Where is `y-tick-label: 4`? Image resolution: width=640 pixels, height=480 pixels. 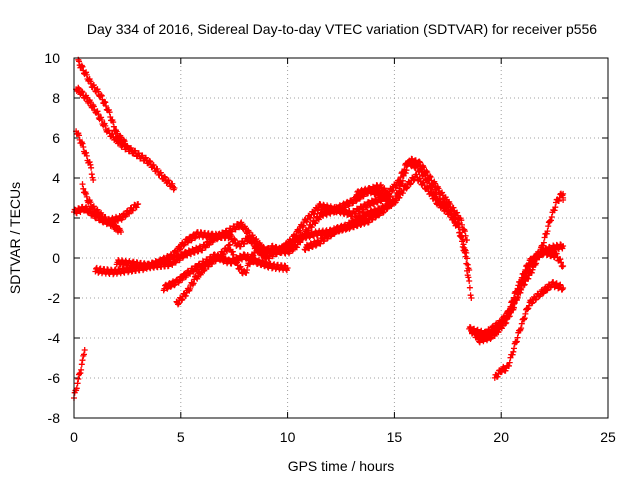
y-tick-label: 4 is located at coordinates (56, 178).